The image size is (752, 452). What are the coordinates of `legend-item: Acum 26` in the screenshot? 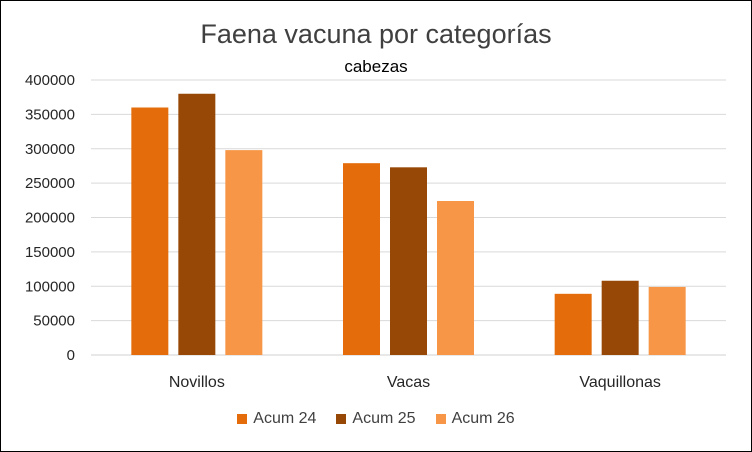 It's located at (475, 419).